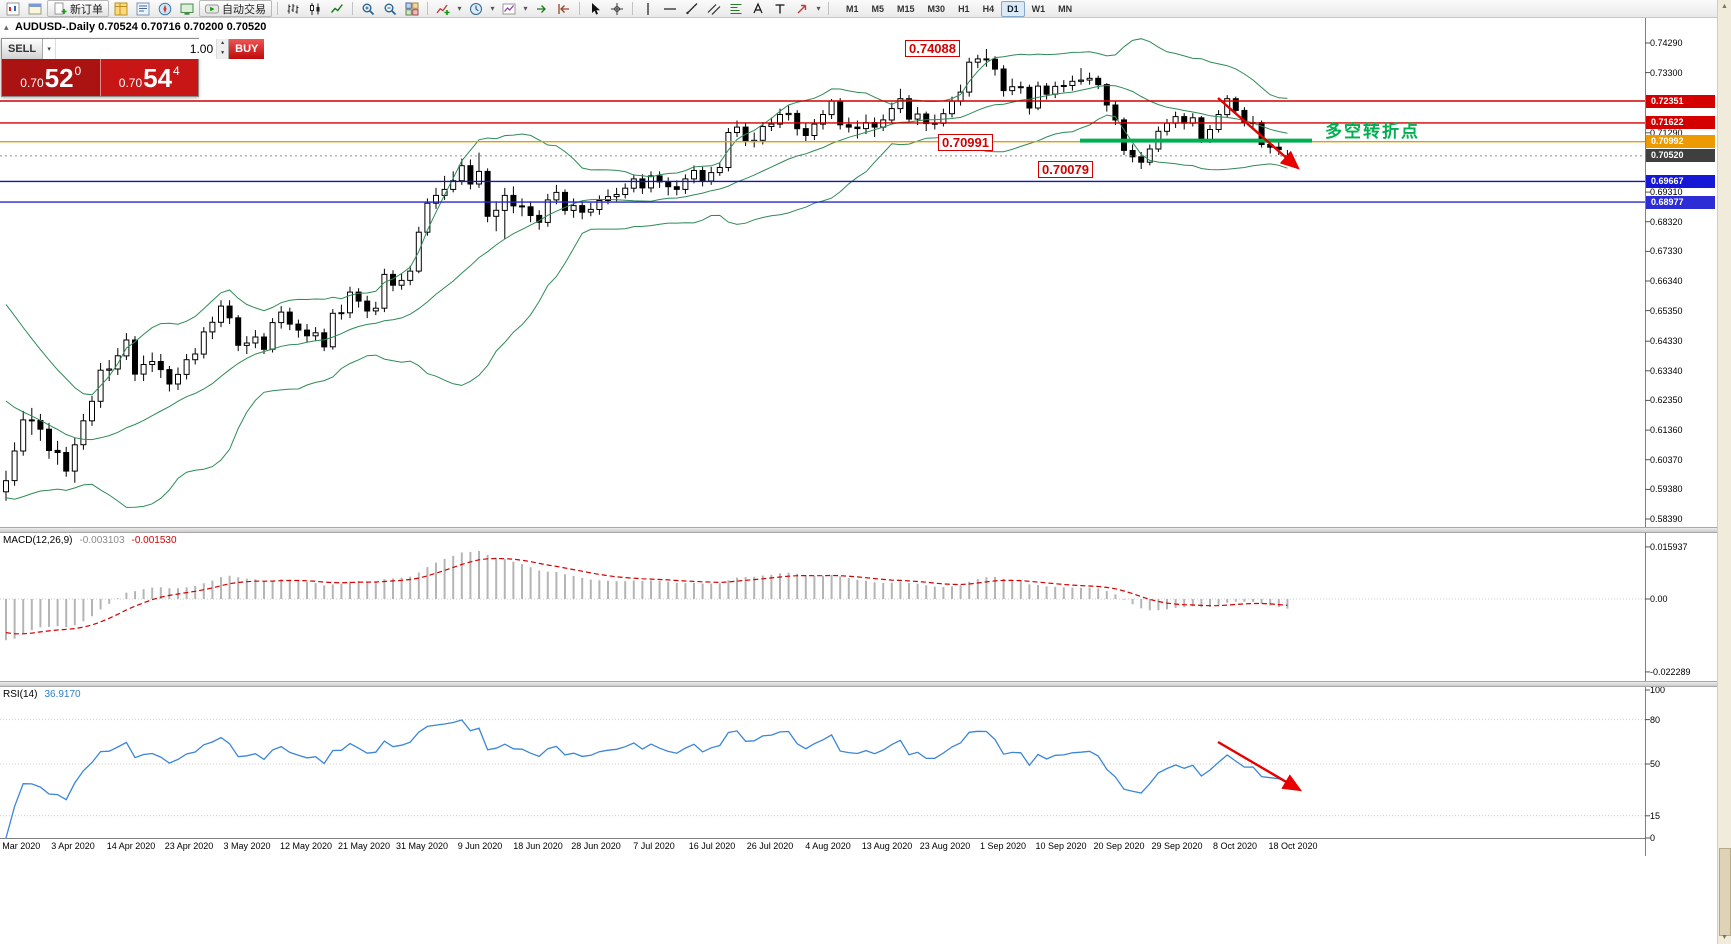 This screenshot has height=944, width=1731. I want to click on sell-price-sup: 0, so click(78, 70).